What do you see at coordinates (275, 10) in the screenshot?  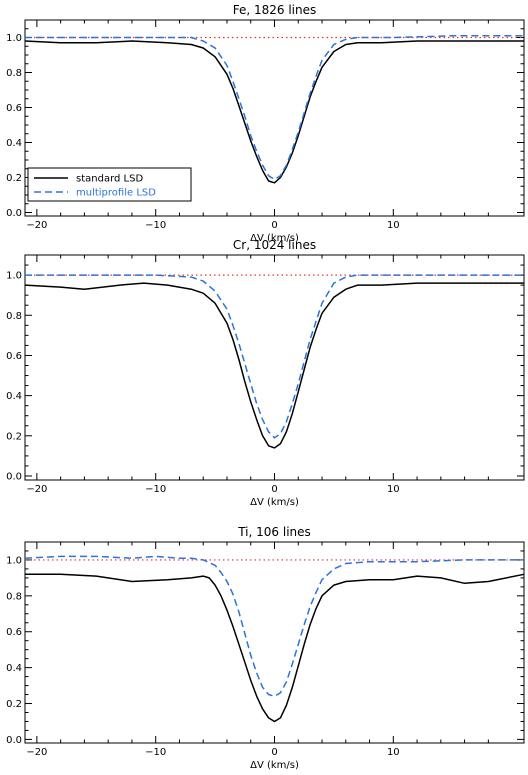 I see `panel-title: Fe, 1826 lines` at bounding box center [275, 10].